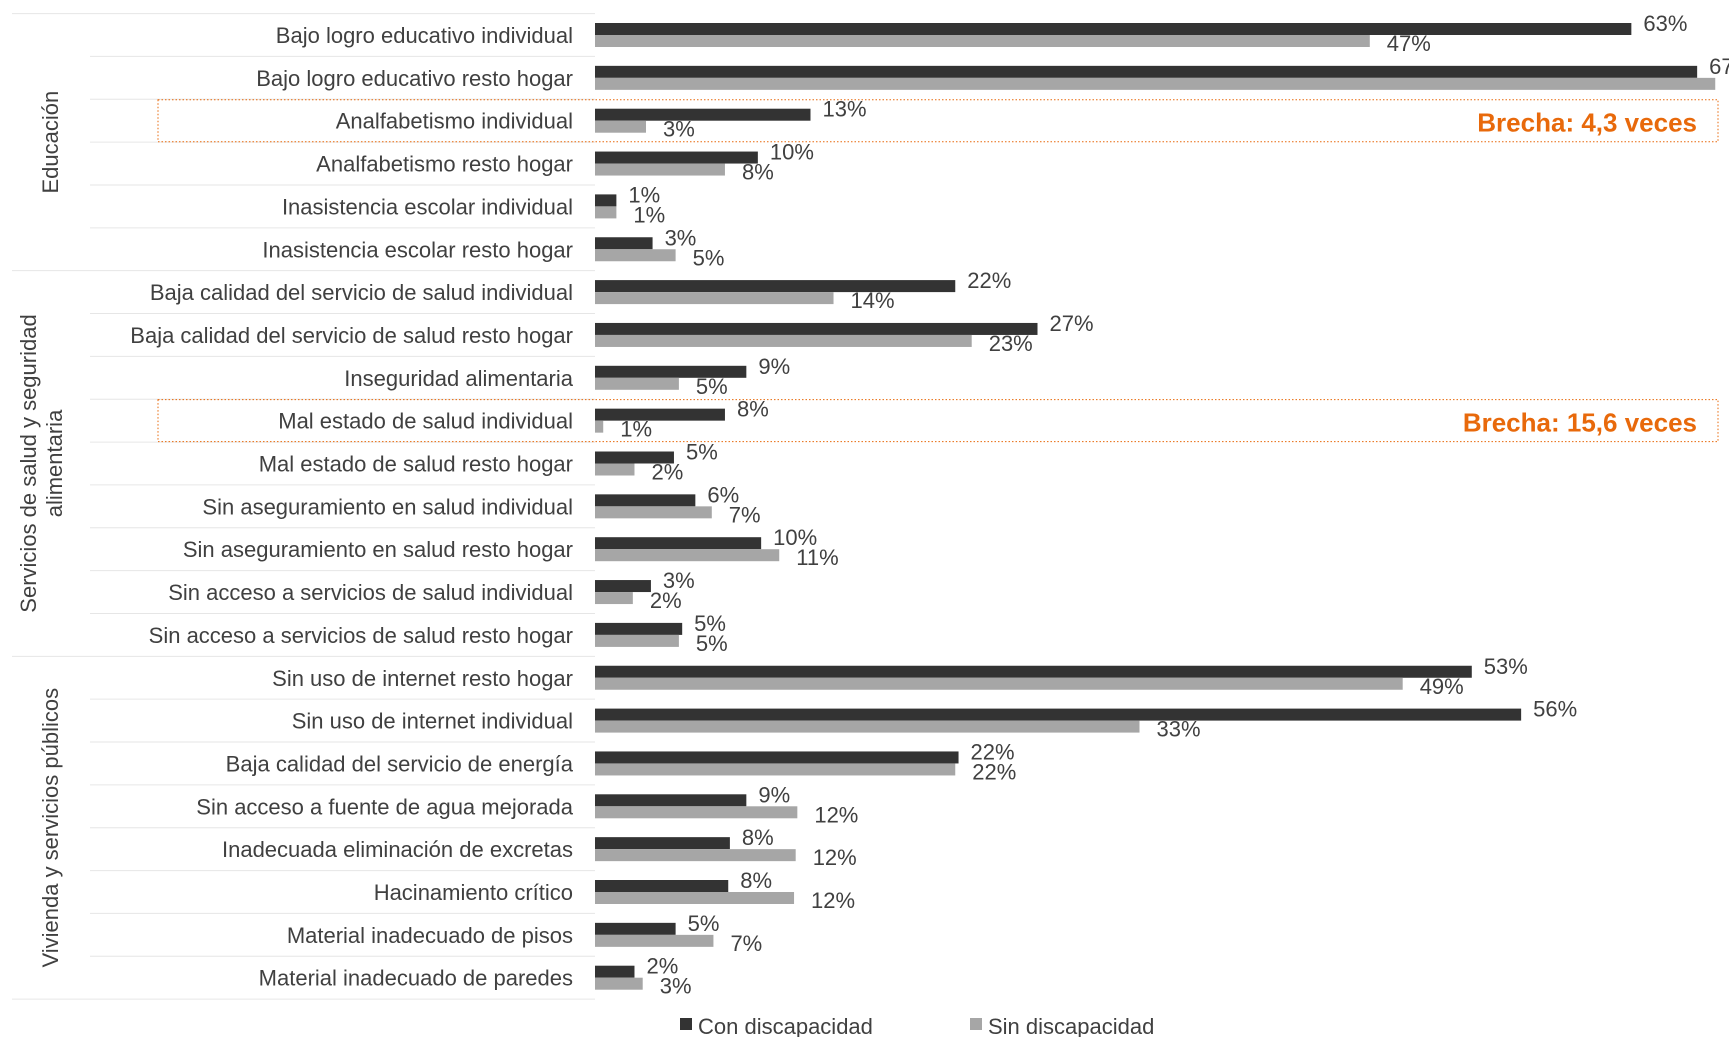 This screenshot has width=1729, height=1037. I want to click on value-label-sin: 33%, so click(1178, 729).